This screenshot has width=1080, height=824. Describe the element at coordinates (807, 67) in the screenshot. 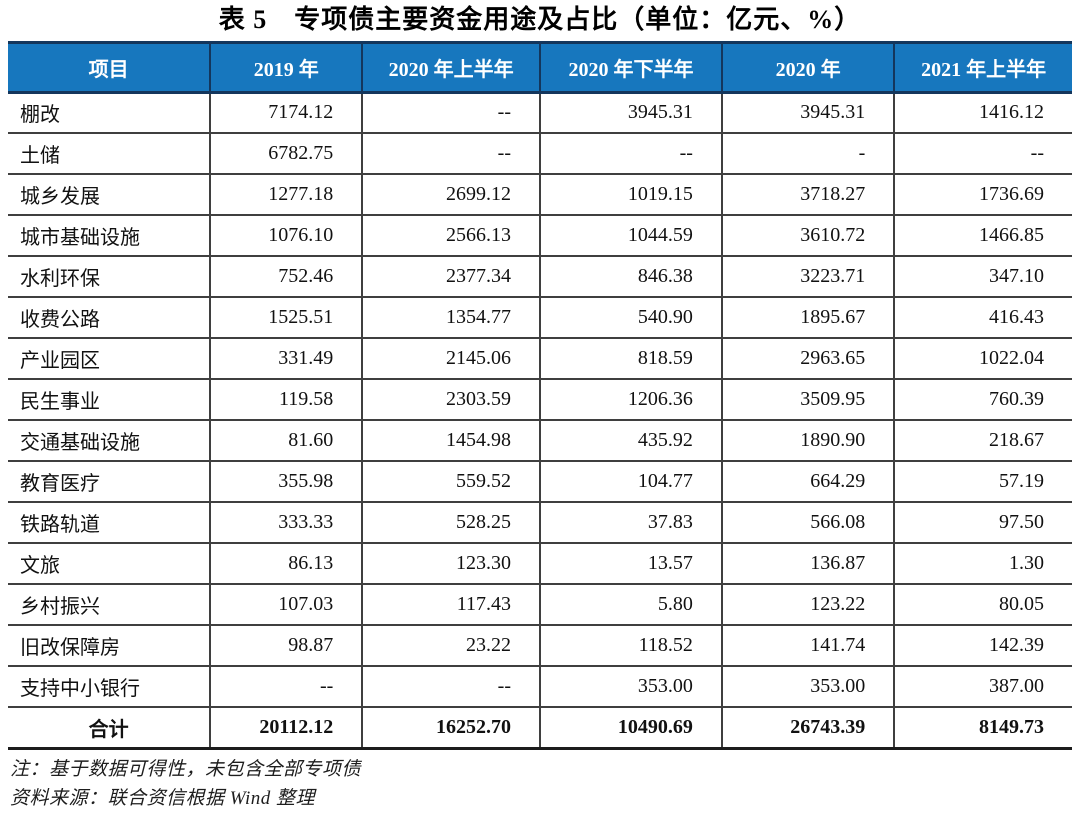

I see `column-header-2020: 2020 年` at that location.